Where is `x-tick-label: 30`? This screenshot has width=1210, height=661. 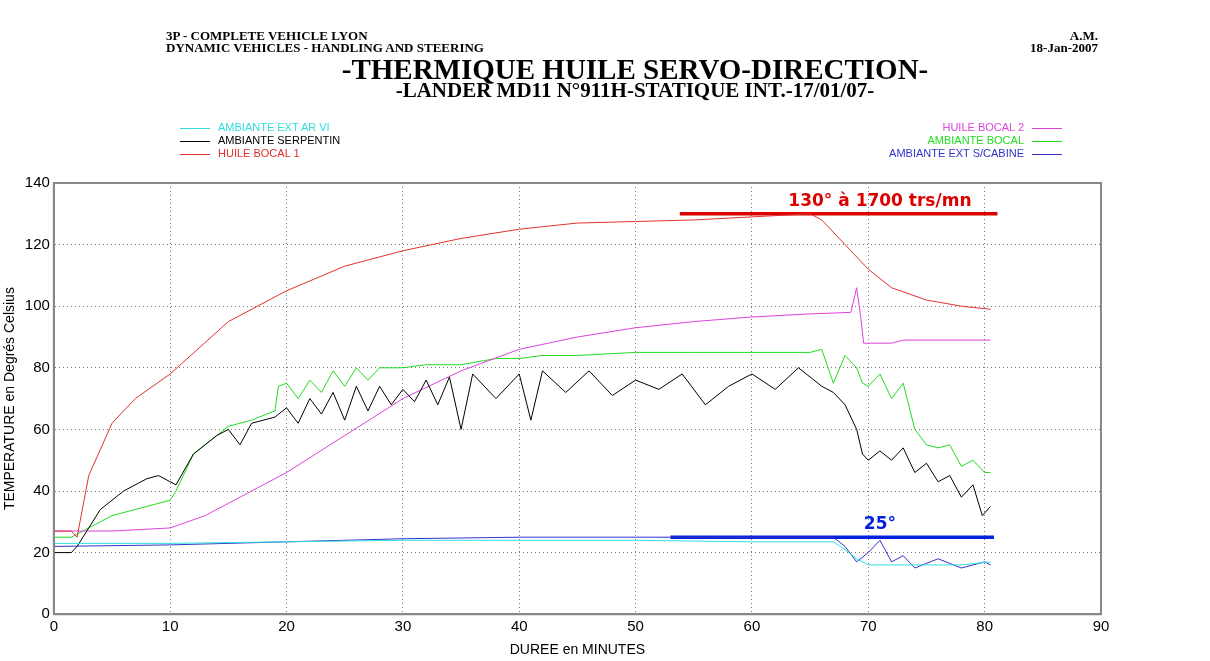
x-tick-label: 30 is located at coordinates (403, 626).